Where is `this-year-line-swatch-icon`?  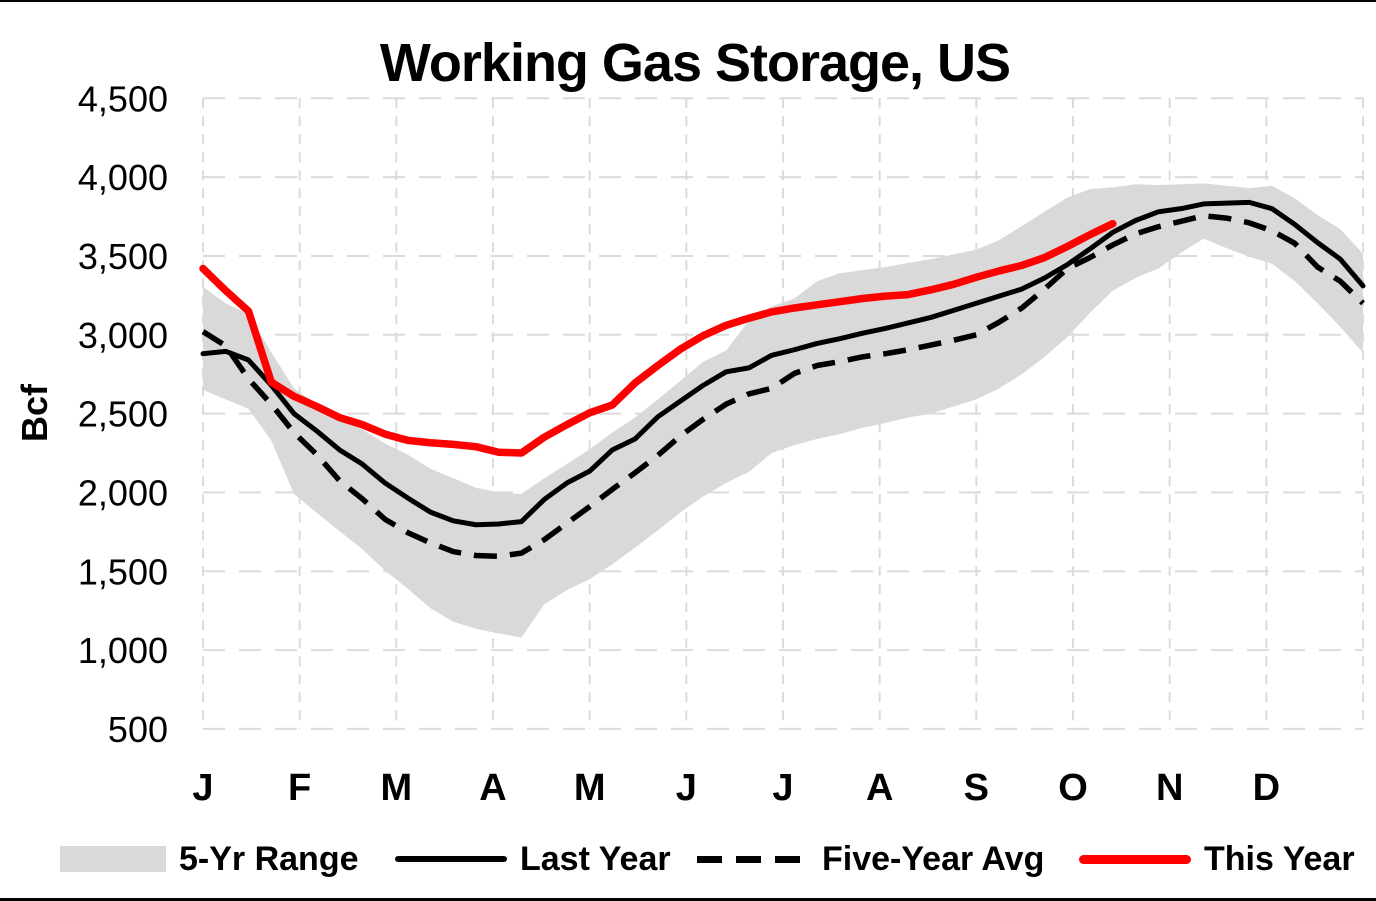
this-year-line-swatch-icon is located at coordinates (1135, 859).